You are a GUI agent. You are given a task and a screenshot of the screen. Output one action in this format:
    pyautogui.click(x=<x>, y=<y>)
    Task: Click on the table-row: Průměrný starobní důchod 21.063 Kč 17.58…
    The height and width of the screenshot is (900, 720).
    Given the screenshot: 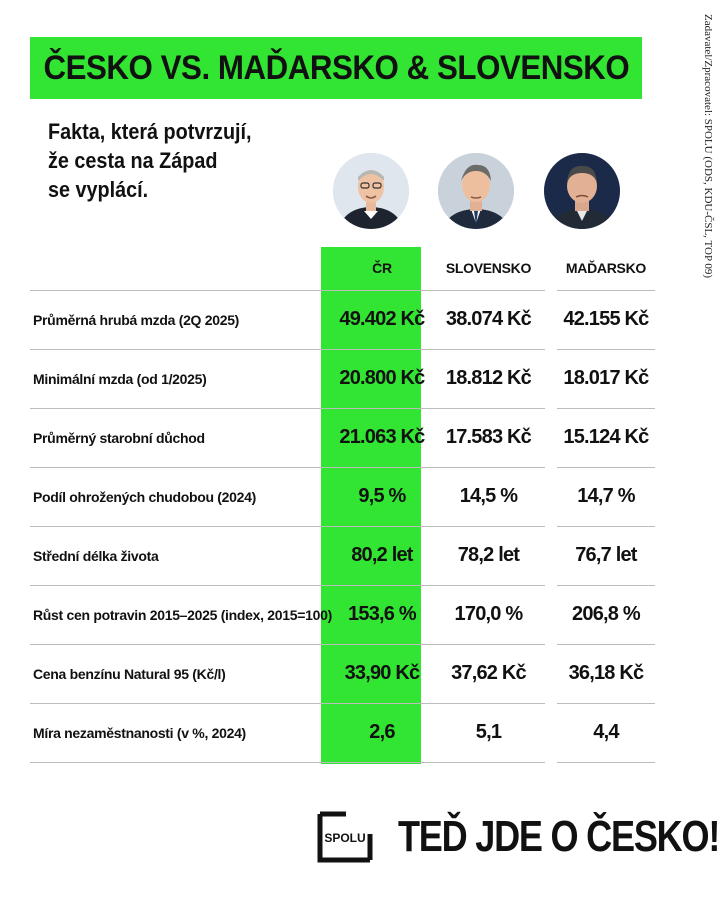 What is the action you would take?
    pyautogui.click(x=342, y=437)
    